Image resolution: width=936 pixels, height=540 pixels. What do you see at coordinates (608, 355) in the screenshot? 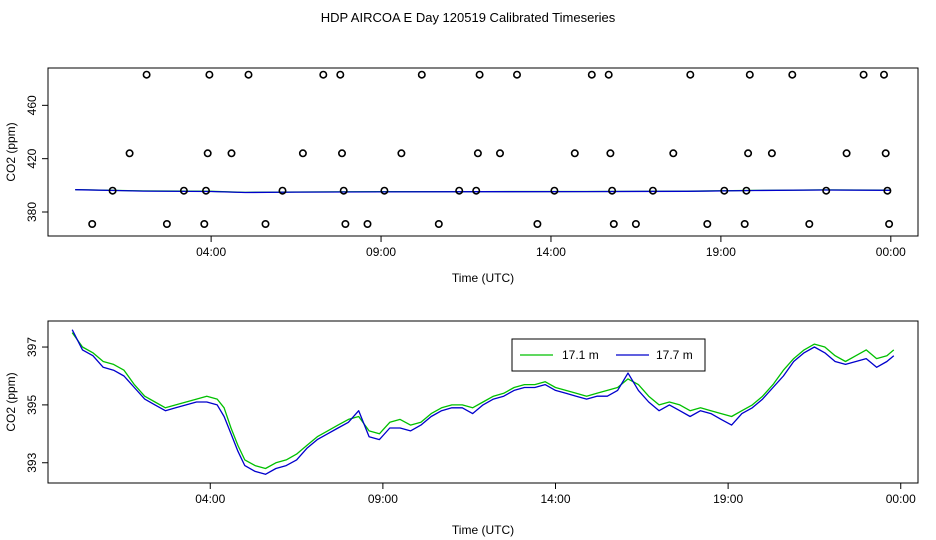
I see `legend: 17.1 m 17.7 m` at bounding box center [608, 355].